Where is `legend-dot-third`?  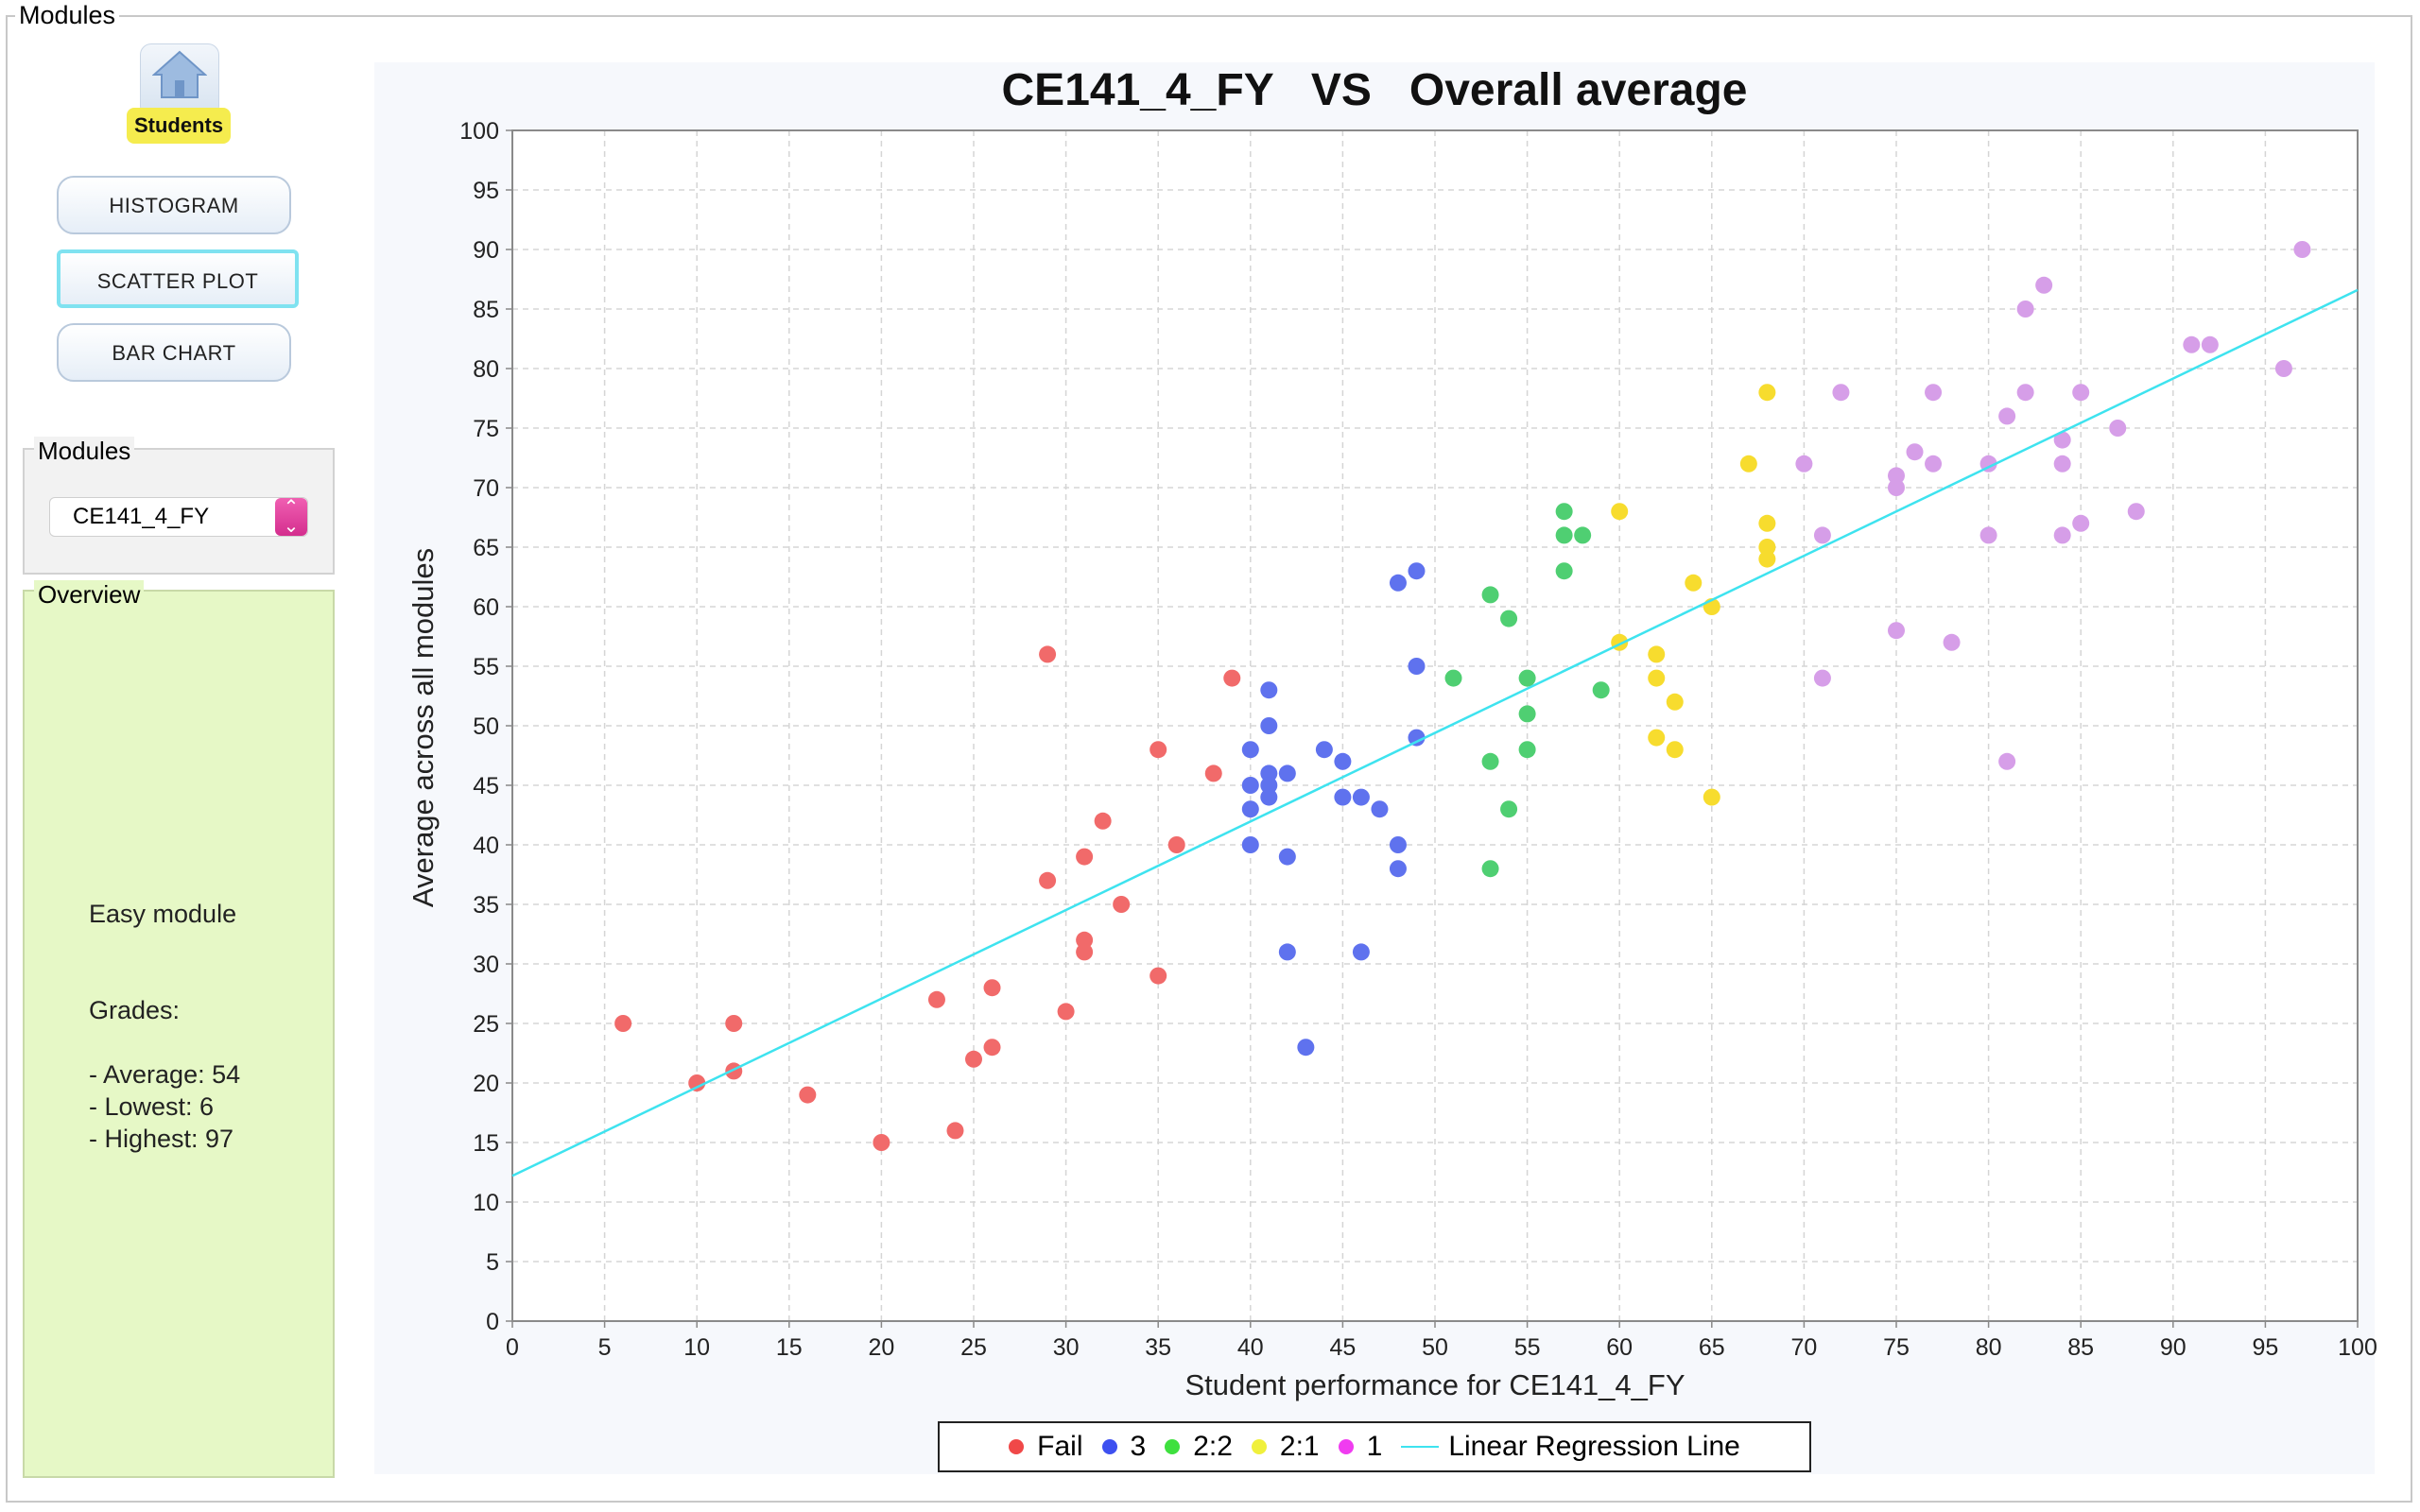
legend-dot-third is located at coordinates (1109, 1446).